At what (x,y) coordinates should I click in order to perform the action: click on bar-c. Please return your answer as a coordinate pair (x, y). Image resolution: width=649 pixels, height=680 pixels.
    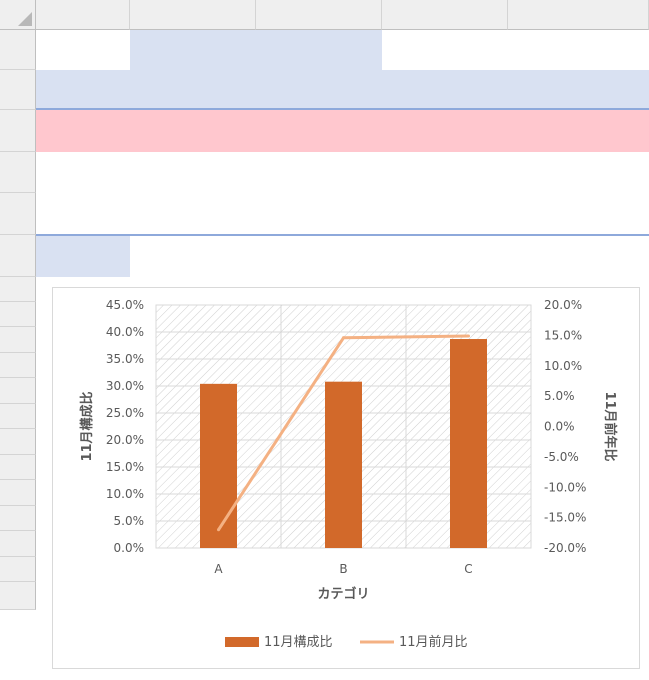
    Looking at the image, I should click on (468, 443).